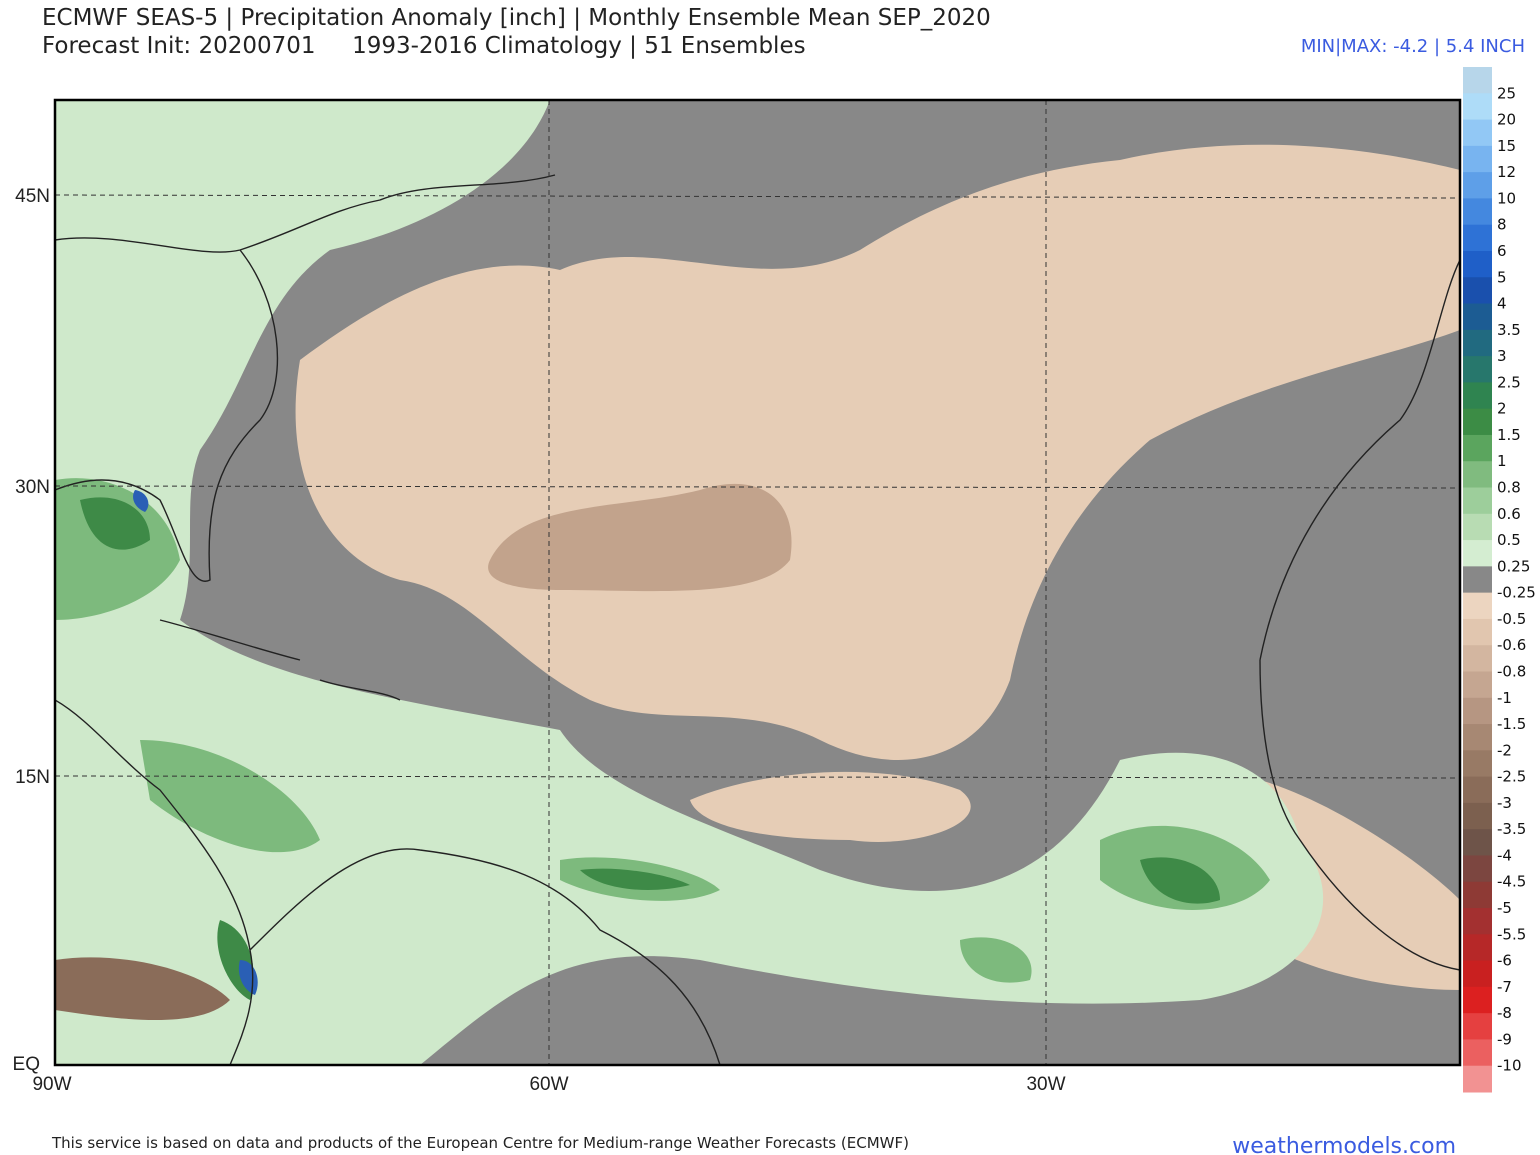 Image resolution: width=1540 pixels, height=1155 pixels. Describe the element at coordinates (1344, 1144) in the screenshot. I see `site: weathermodels.com` at that location.